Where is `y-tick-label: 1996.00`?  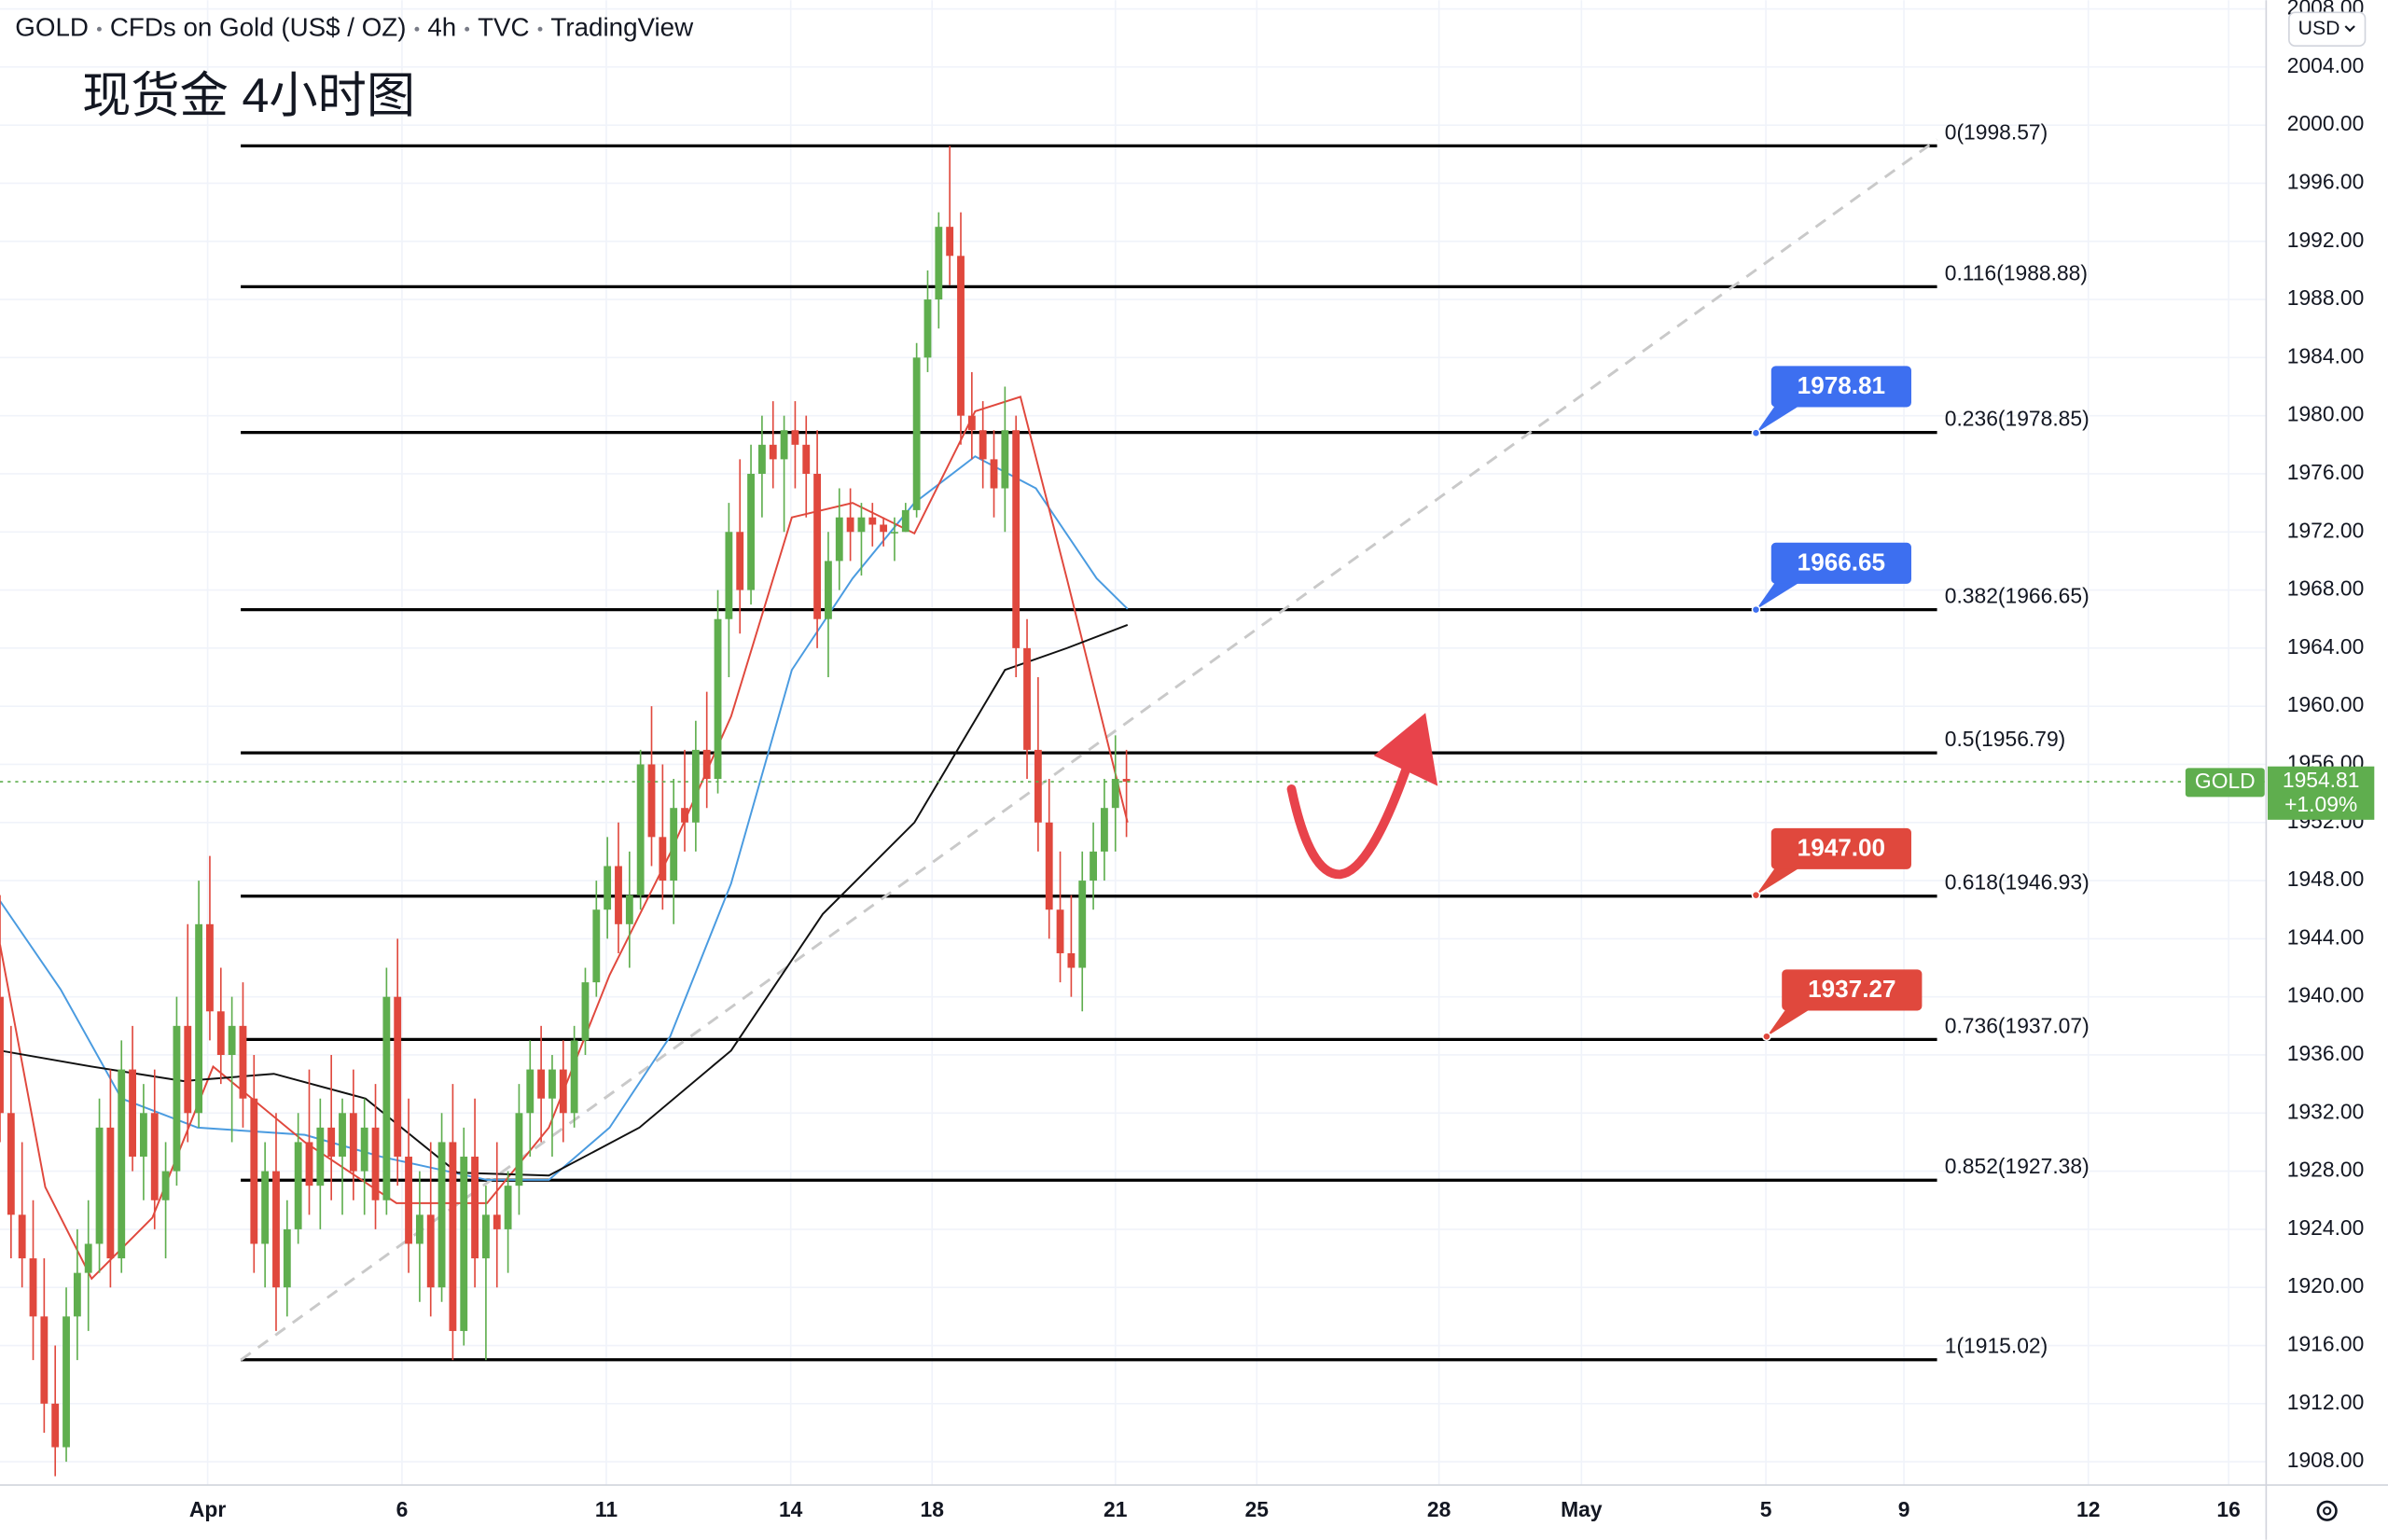
y-tick-label: 1996.00 is located at coordinates (2326, 181).